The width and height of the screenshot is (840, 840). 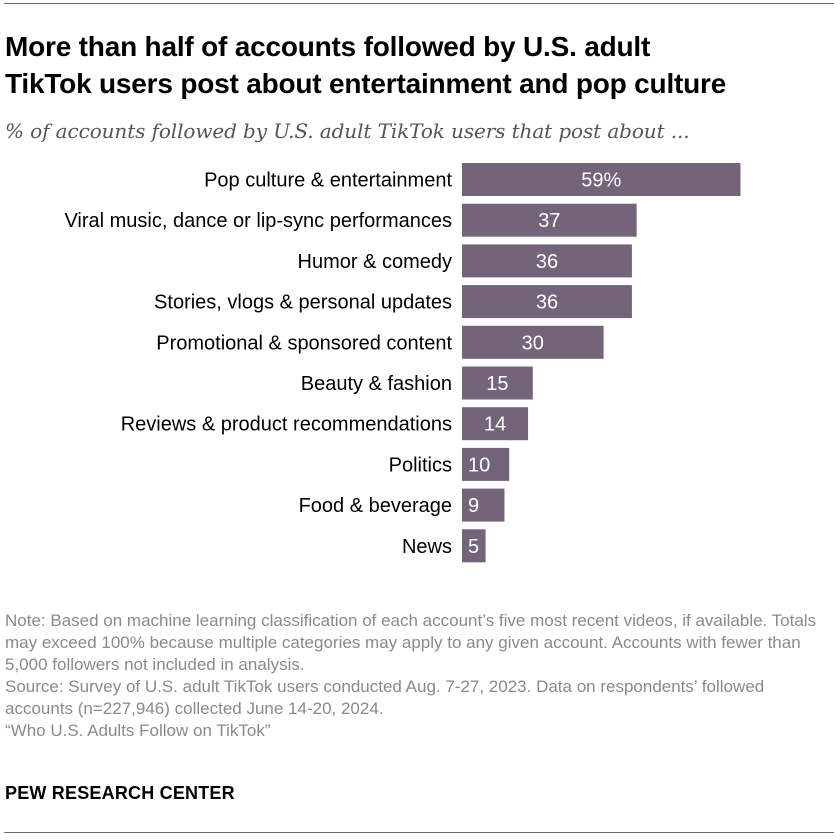 I want to click on value-label: 37, so click(x=549, y=221).